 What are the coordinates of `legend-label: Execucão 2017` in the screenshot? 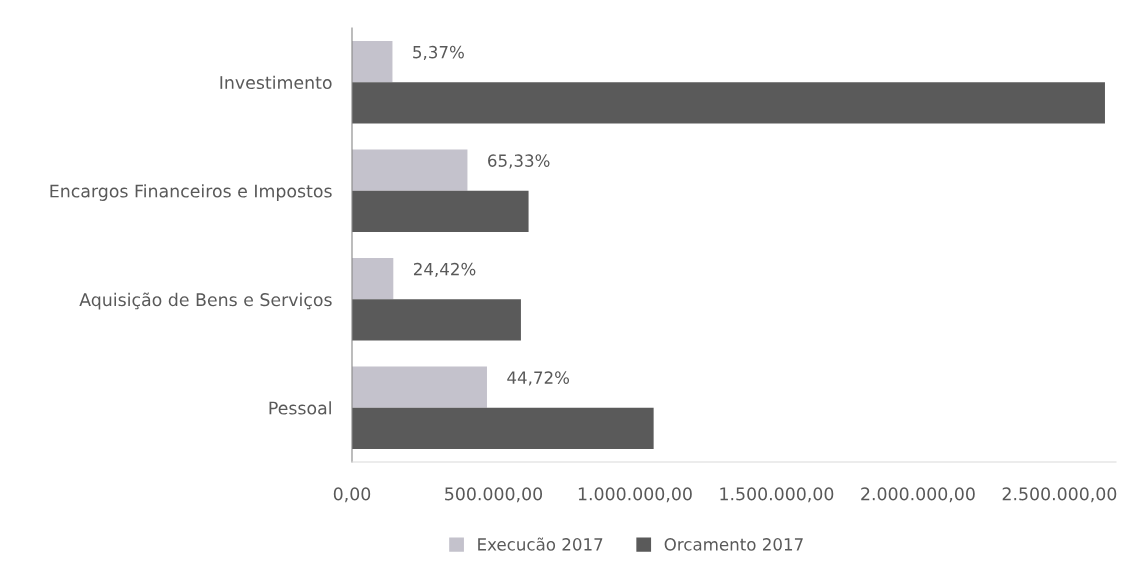 It's located at (540, 544).